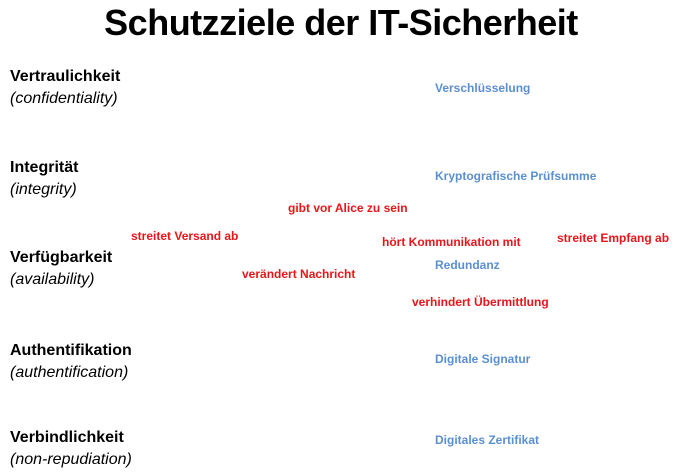 The width and height of the screenshot is (682, 473). Describe the element at coordinates (44, 179) in the screenshot. I see `goal-integrity: Integrität (integrity)` at that location.